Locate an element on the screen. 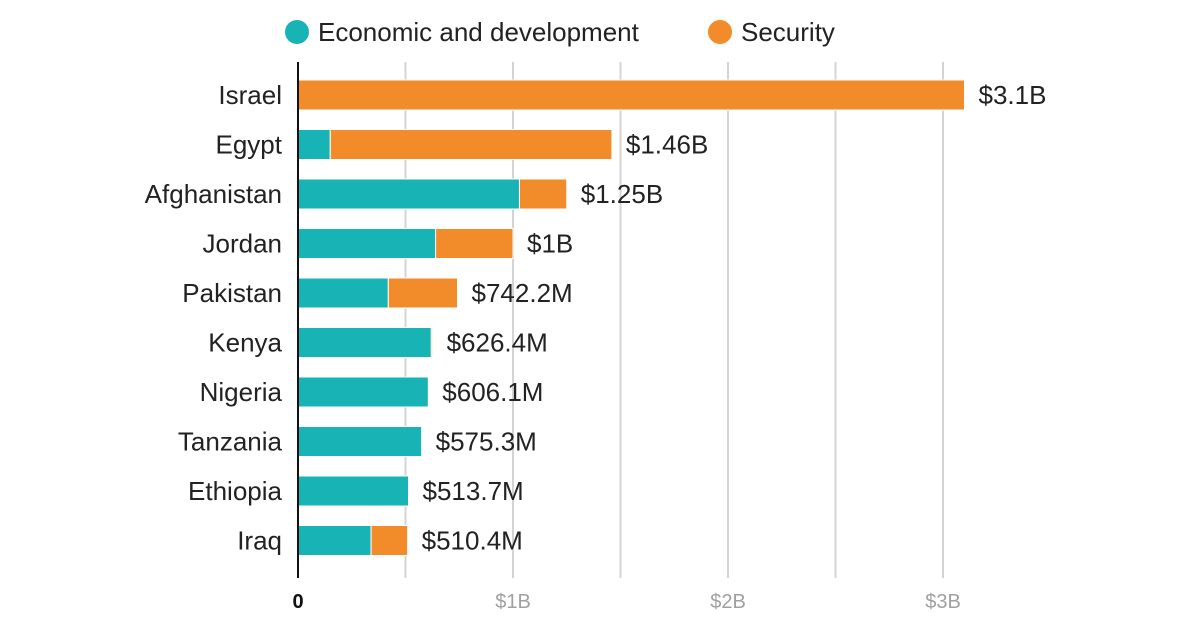 The image size is (1200, 625). category-label: Nigeria is located at coordinates (241, 392).